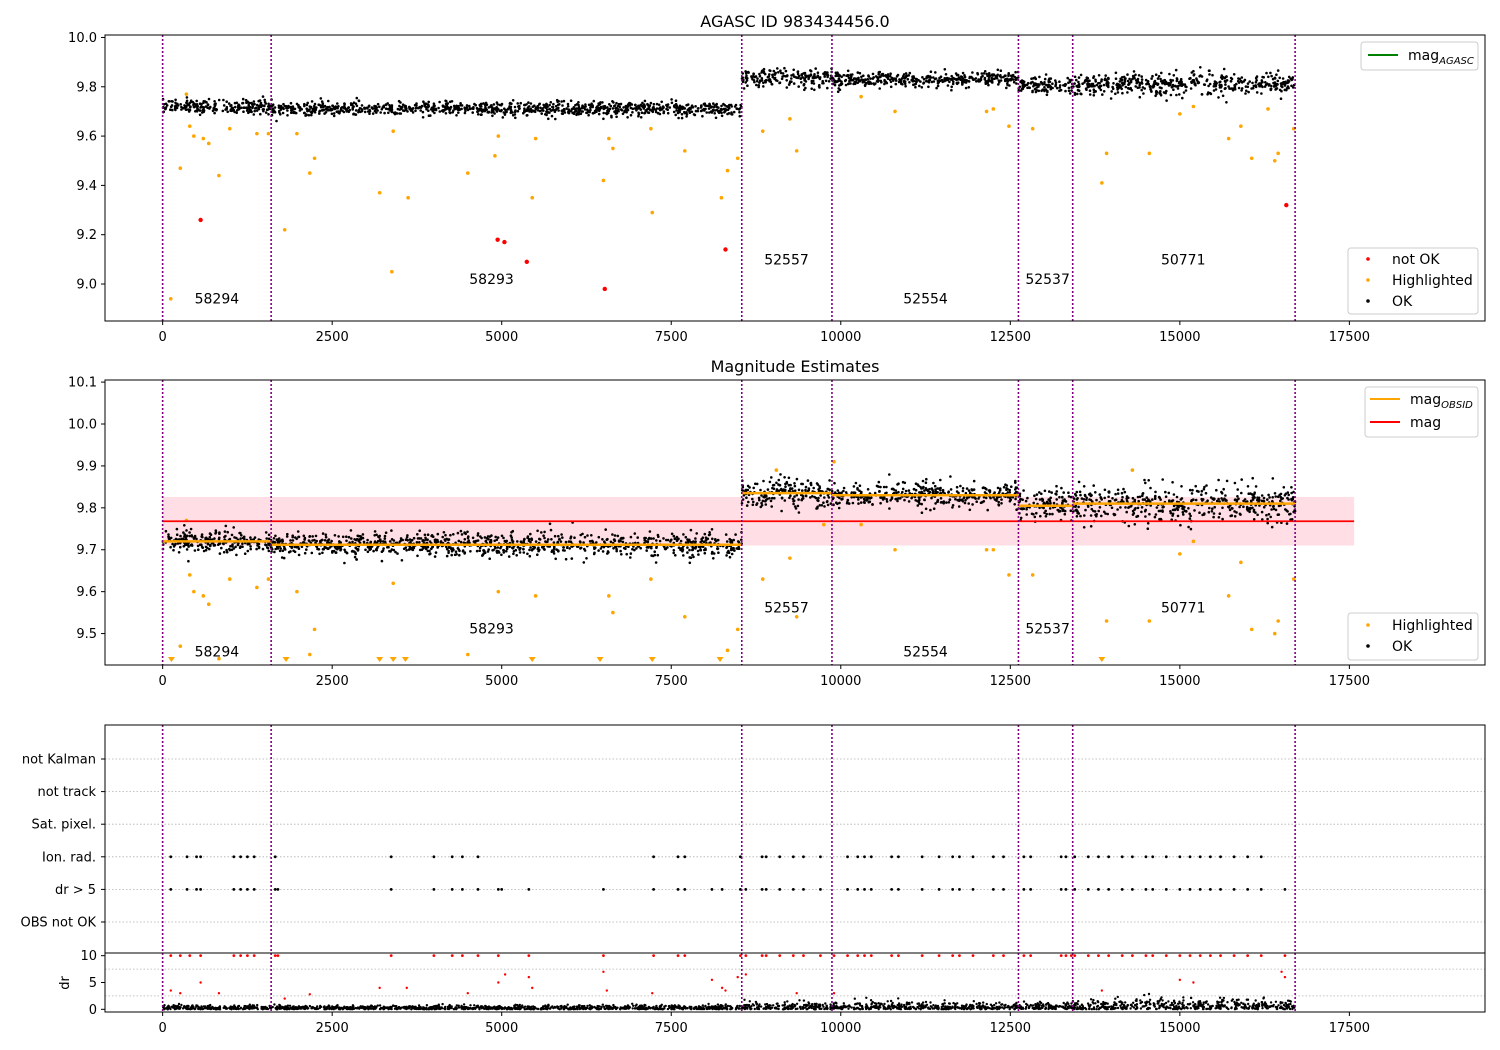  Describe the element at coordinates (1047, 280) in the screenshot. I see `obsid-label: 52537` at that location.